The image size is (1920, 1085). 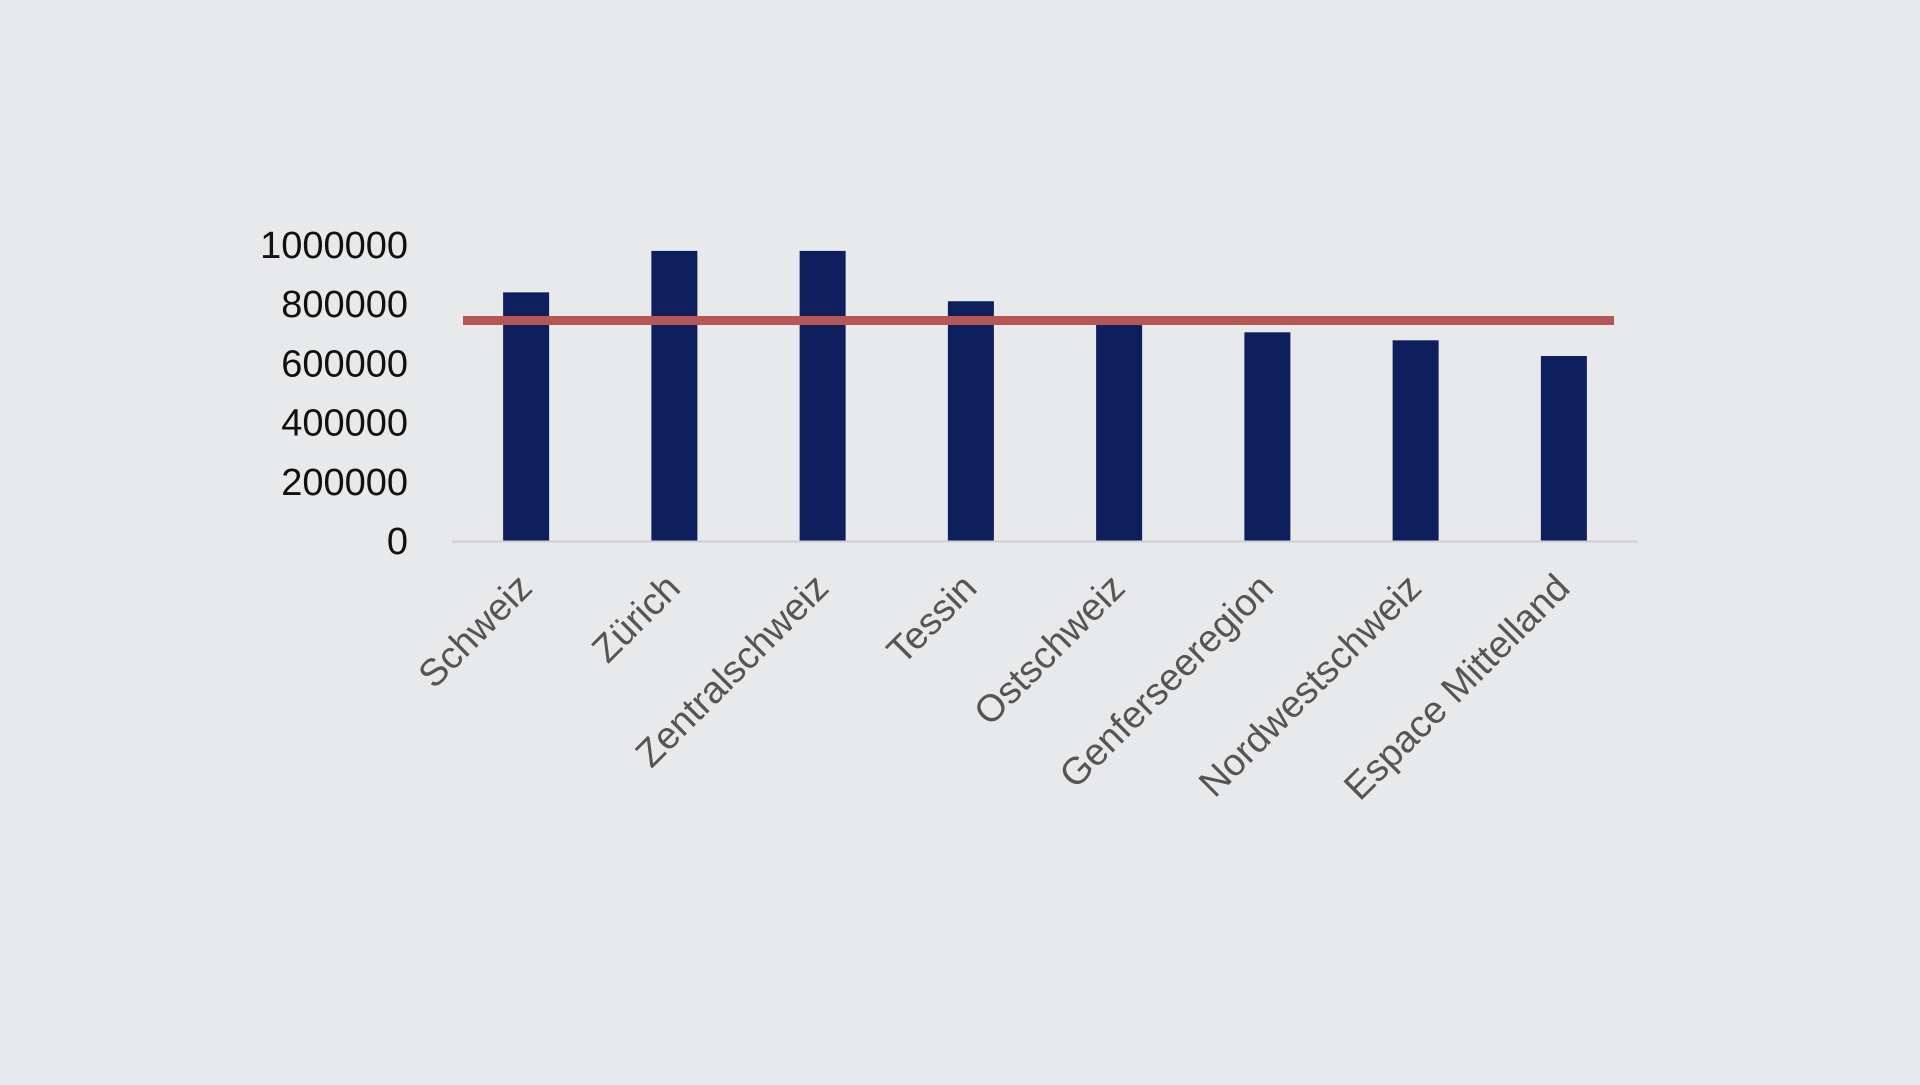 What do you see at coordinates (334, 246) in the screenshot?
I see `y-tick-label: 1000000` at bounding box center [334, 246].